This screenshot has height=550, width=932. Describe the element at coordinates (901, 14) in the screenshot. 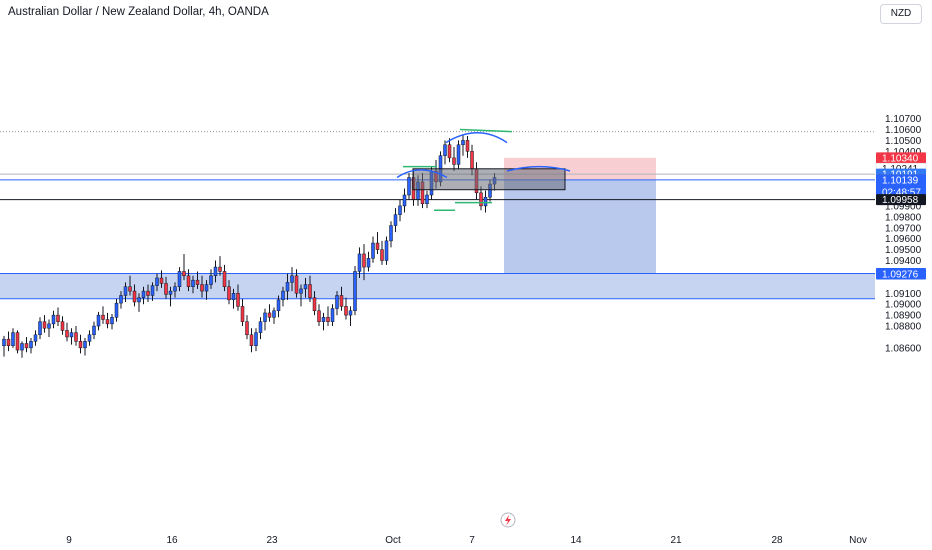

I see `currency-button: NZD` at that location.